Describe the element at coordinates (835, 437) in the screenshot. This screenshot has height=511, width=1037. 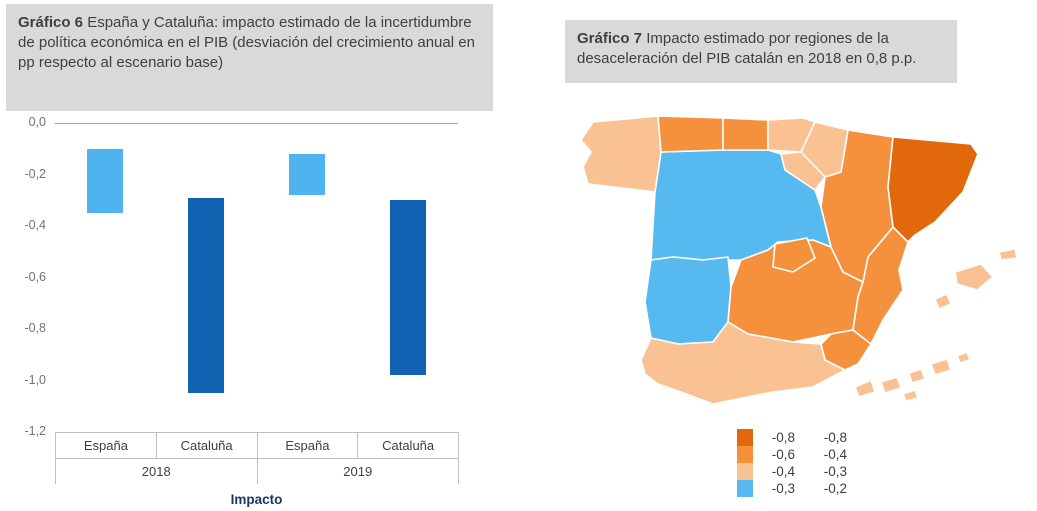
I see `legend-range-to: -0,8` at that location.